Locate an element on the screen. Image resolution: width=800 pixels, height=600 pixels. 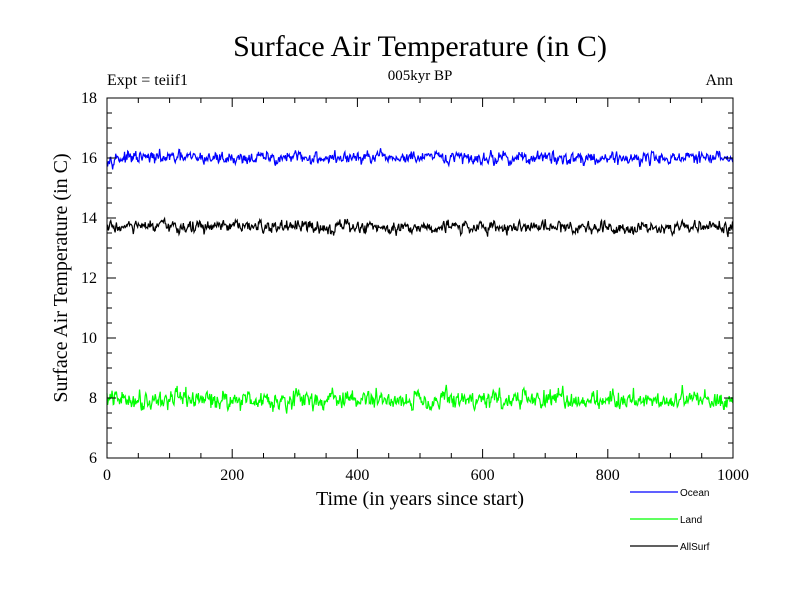
y-tick-label: 16 is located at coordinates (89, 158).